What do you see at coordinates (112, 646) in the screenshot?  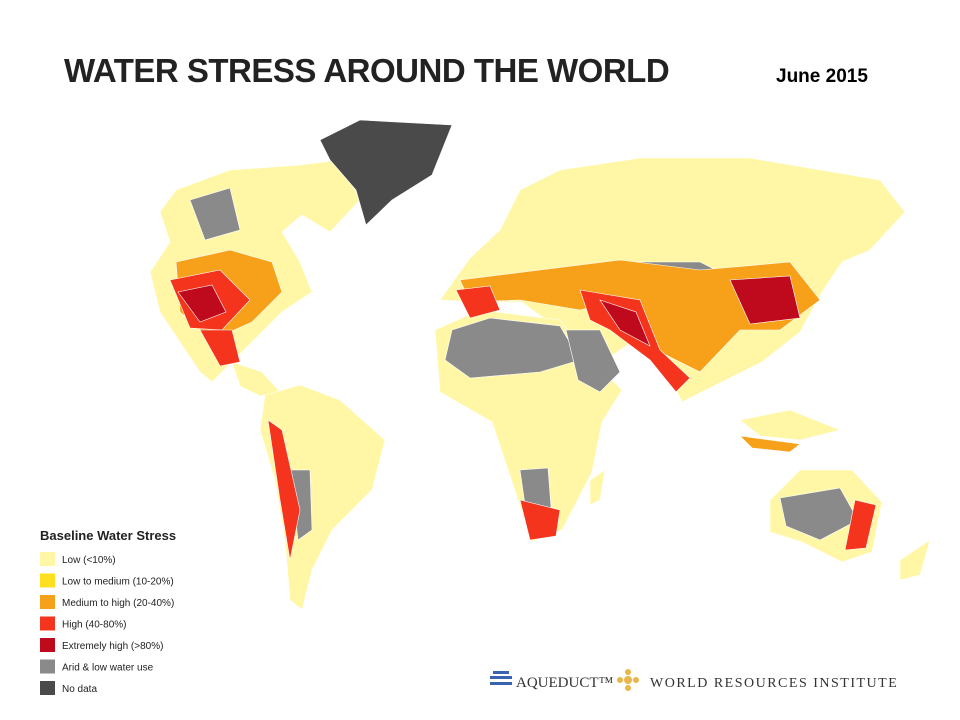 I see `legend-label: Extremely high (>80%)` at bounding box center [112, 646].